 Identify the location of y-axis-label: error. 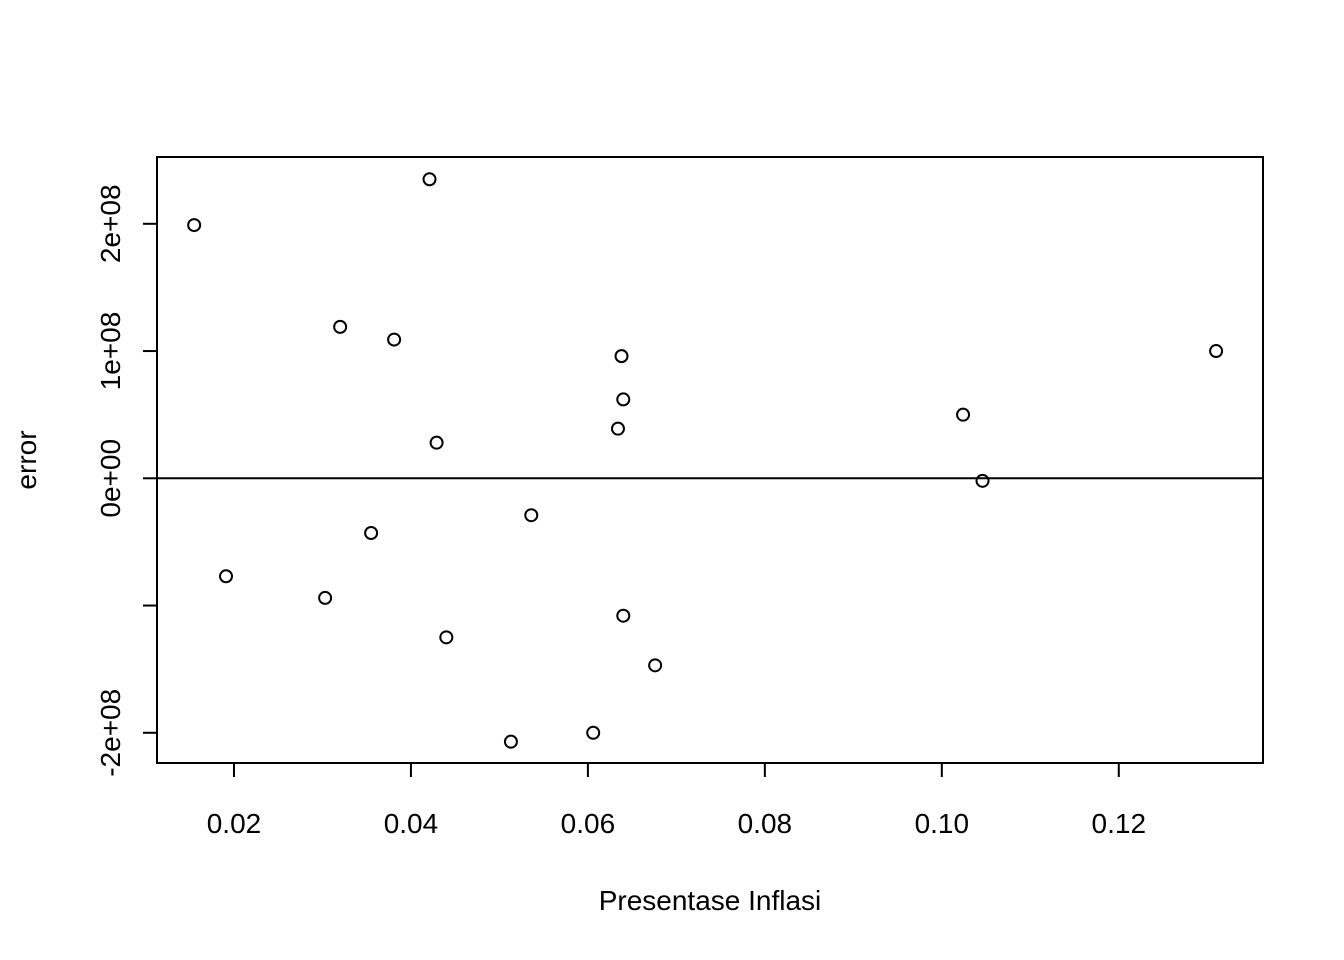
(26, 459).